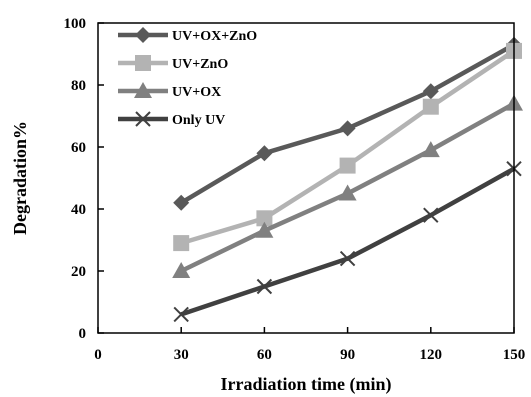 This screenshot has width=531, height=397. I want to click on legend-marker-uv-ox-zno, so click(143, 35).